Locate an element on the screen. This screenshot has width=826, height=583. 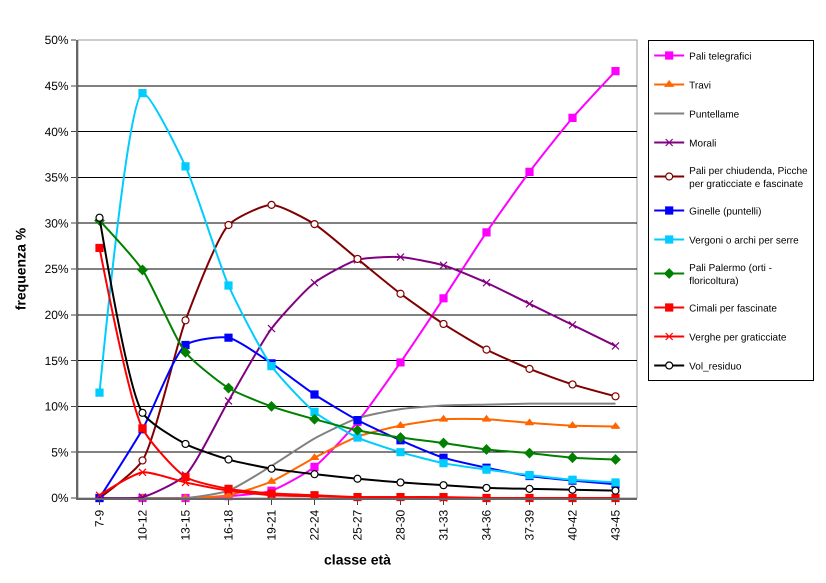
legend-label: Travi is located at coordinates (700, 86).